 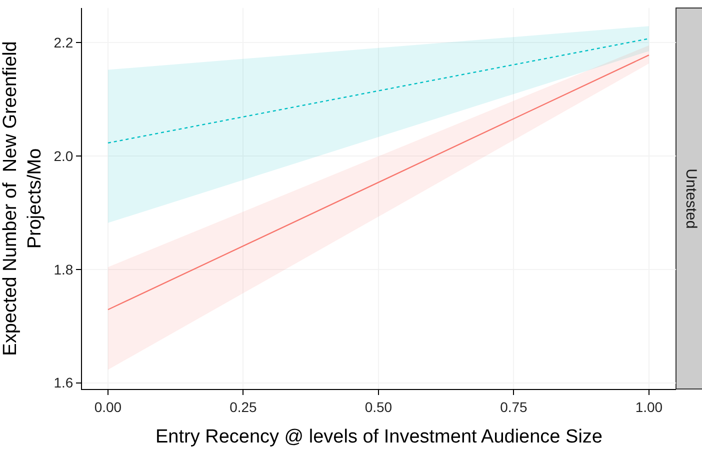 What do you see at coordinates (64, 269) in the screenshot?
I see `y-tick-label: 1.8` at bounding box center [64, 269].